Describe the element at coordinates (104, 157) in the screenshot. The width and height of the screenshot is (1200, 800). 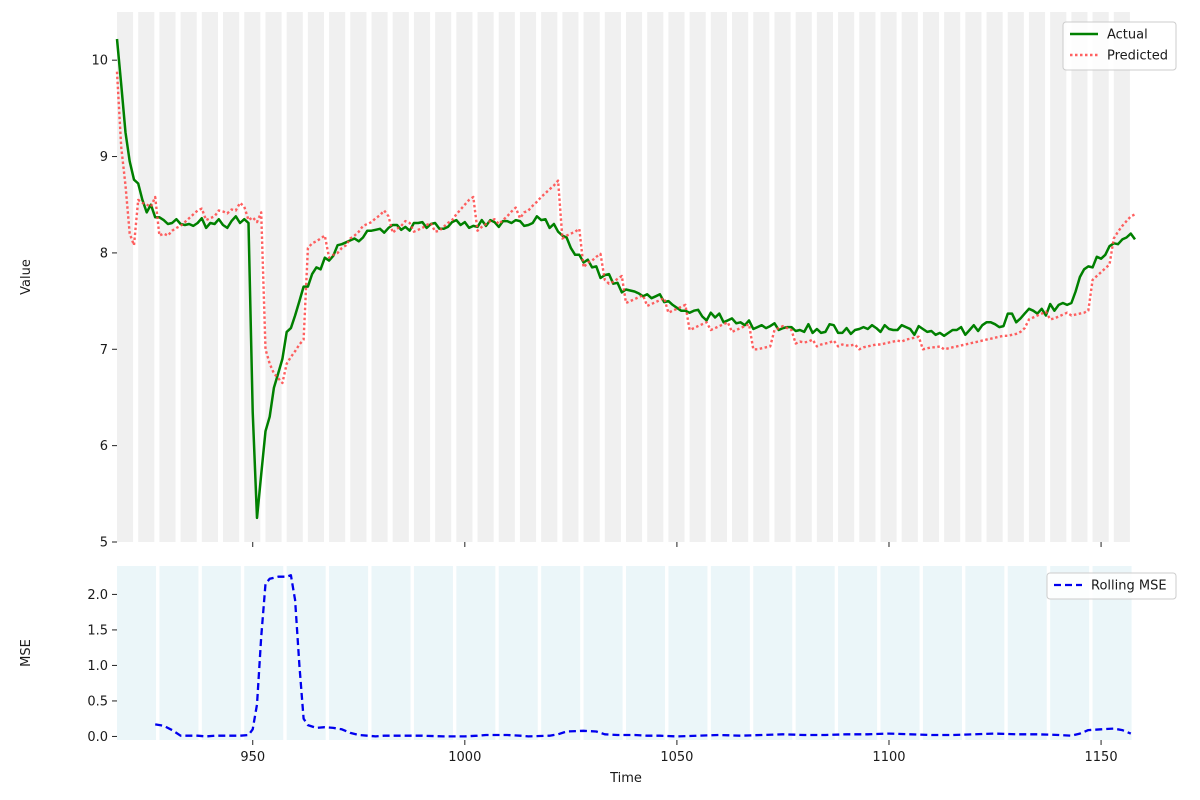
I see `y-tick-label: 9` at that location.